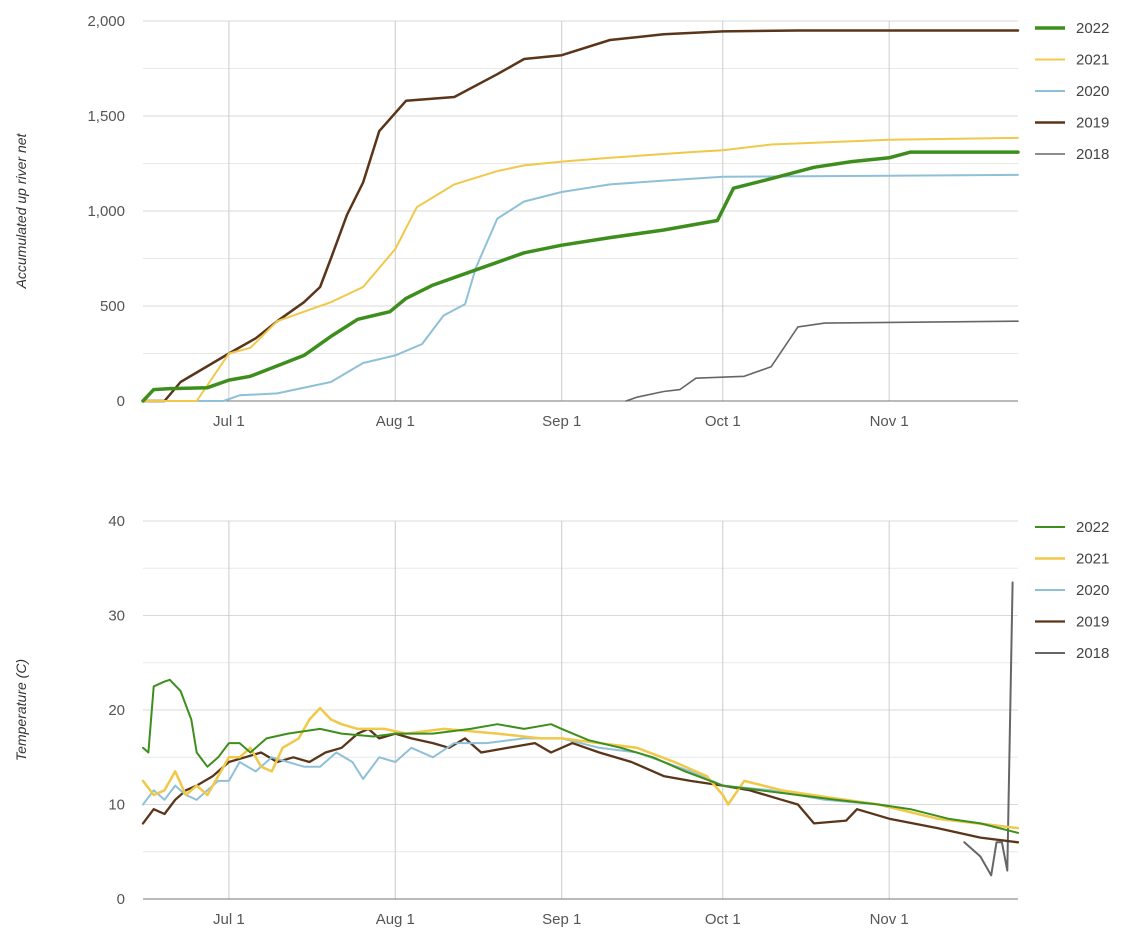 The image size is (1129, 934). What do you see at coordinates (1092, 60) in the screenshot?
I see `upper-legend-label-2021: 2021` at bounding box center [1092, 60].